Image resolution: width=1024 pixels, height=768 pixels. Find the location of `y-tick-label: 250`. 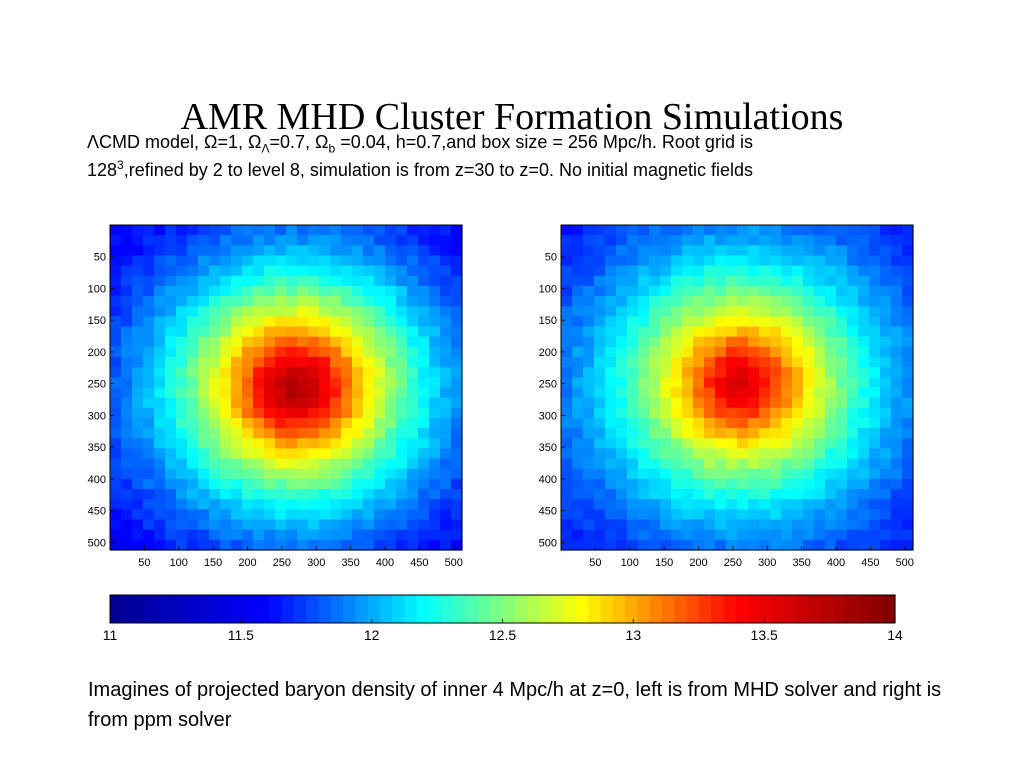

y-tick-label: 250 is located at coordinates (548, 385).